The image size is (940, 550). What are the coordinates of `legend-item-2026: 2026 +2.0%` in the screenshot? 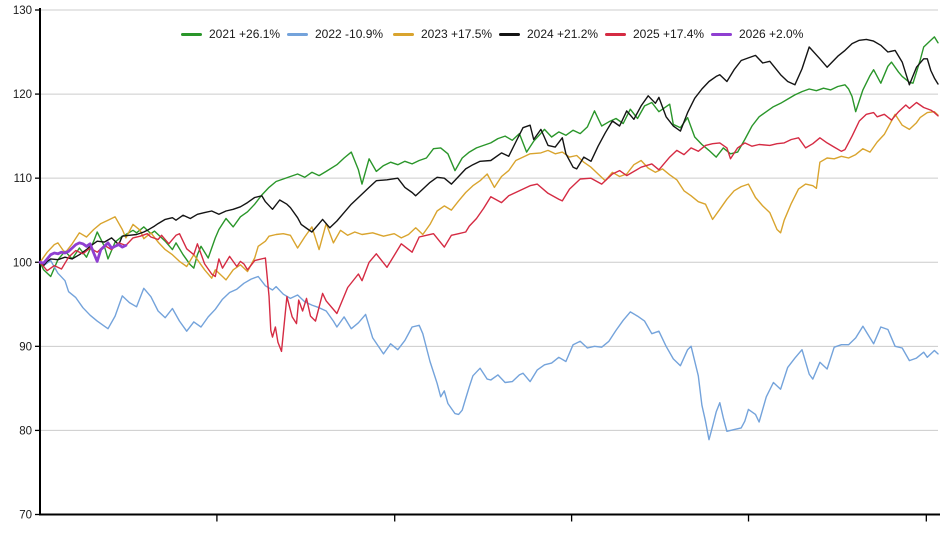 It's located at (764, 34).